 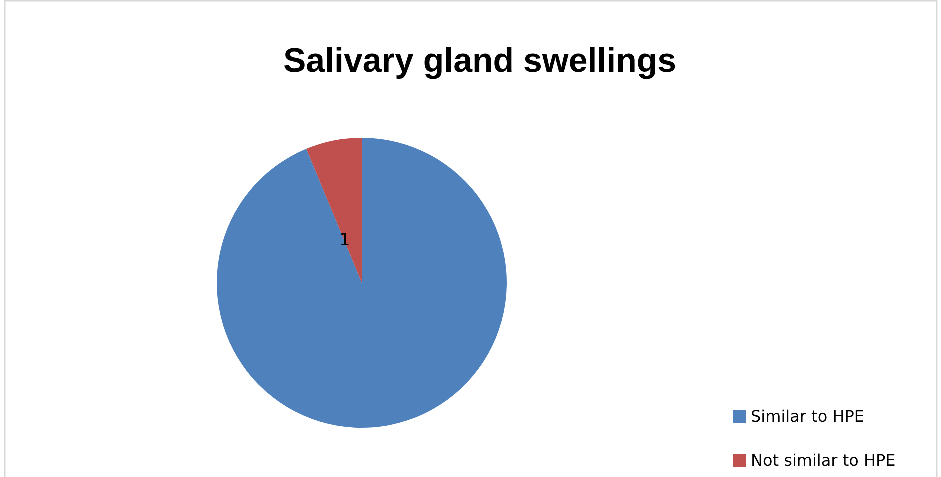 I want to click on chart-title: Salivary gland swellings, so click(x=480, y=61).